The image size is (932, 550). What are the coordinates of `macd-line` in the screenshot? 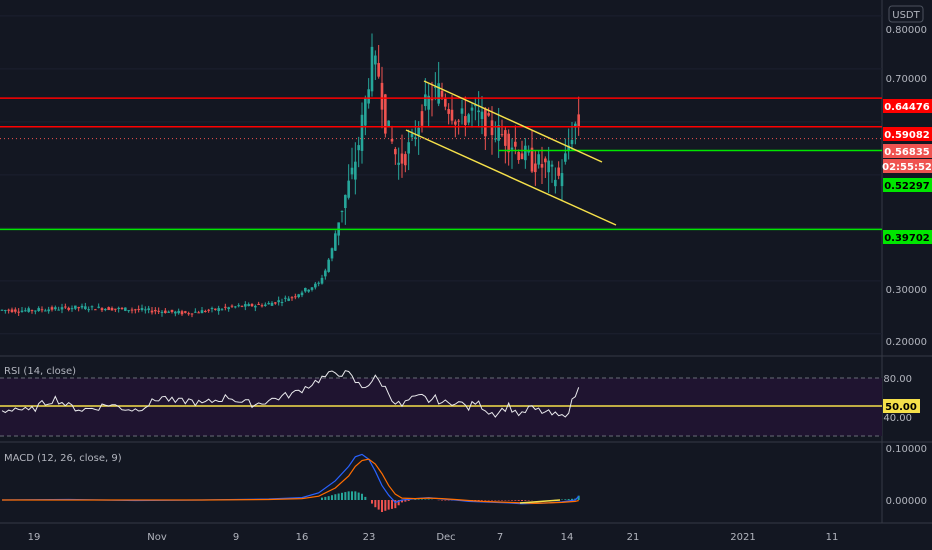 It's located at (290, 479).